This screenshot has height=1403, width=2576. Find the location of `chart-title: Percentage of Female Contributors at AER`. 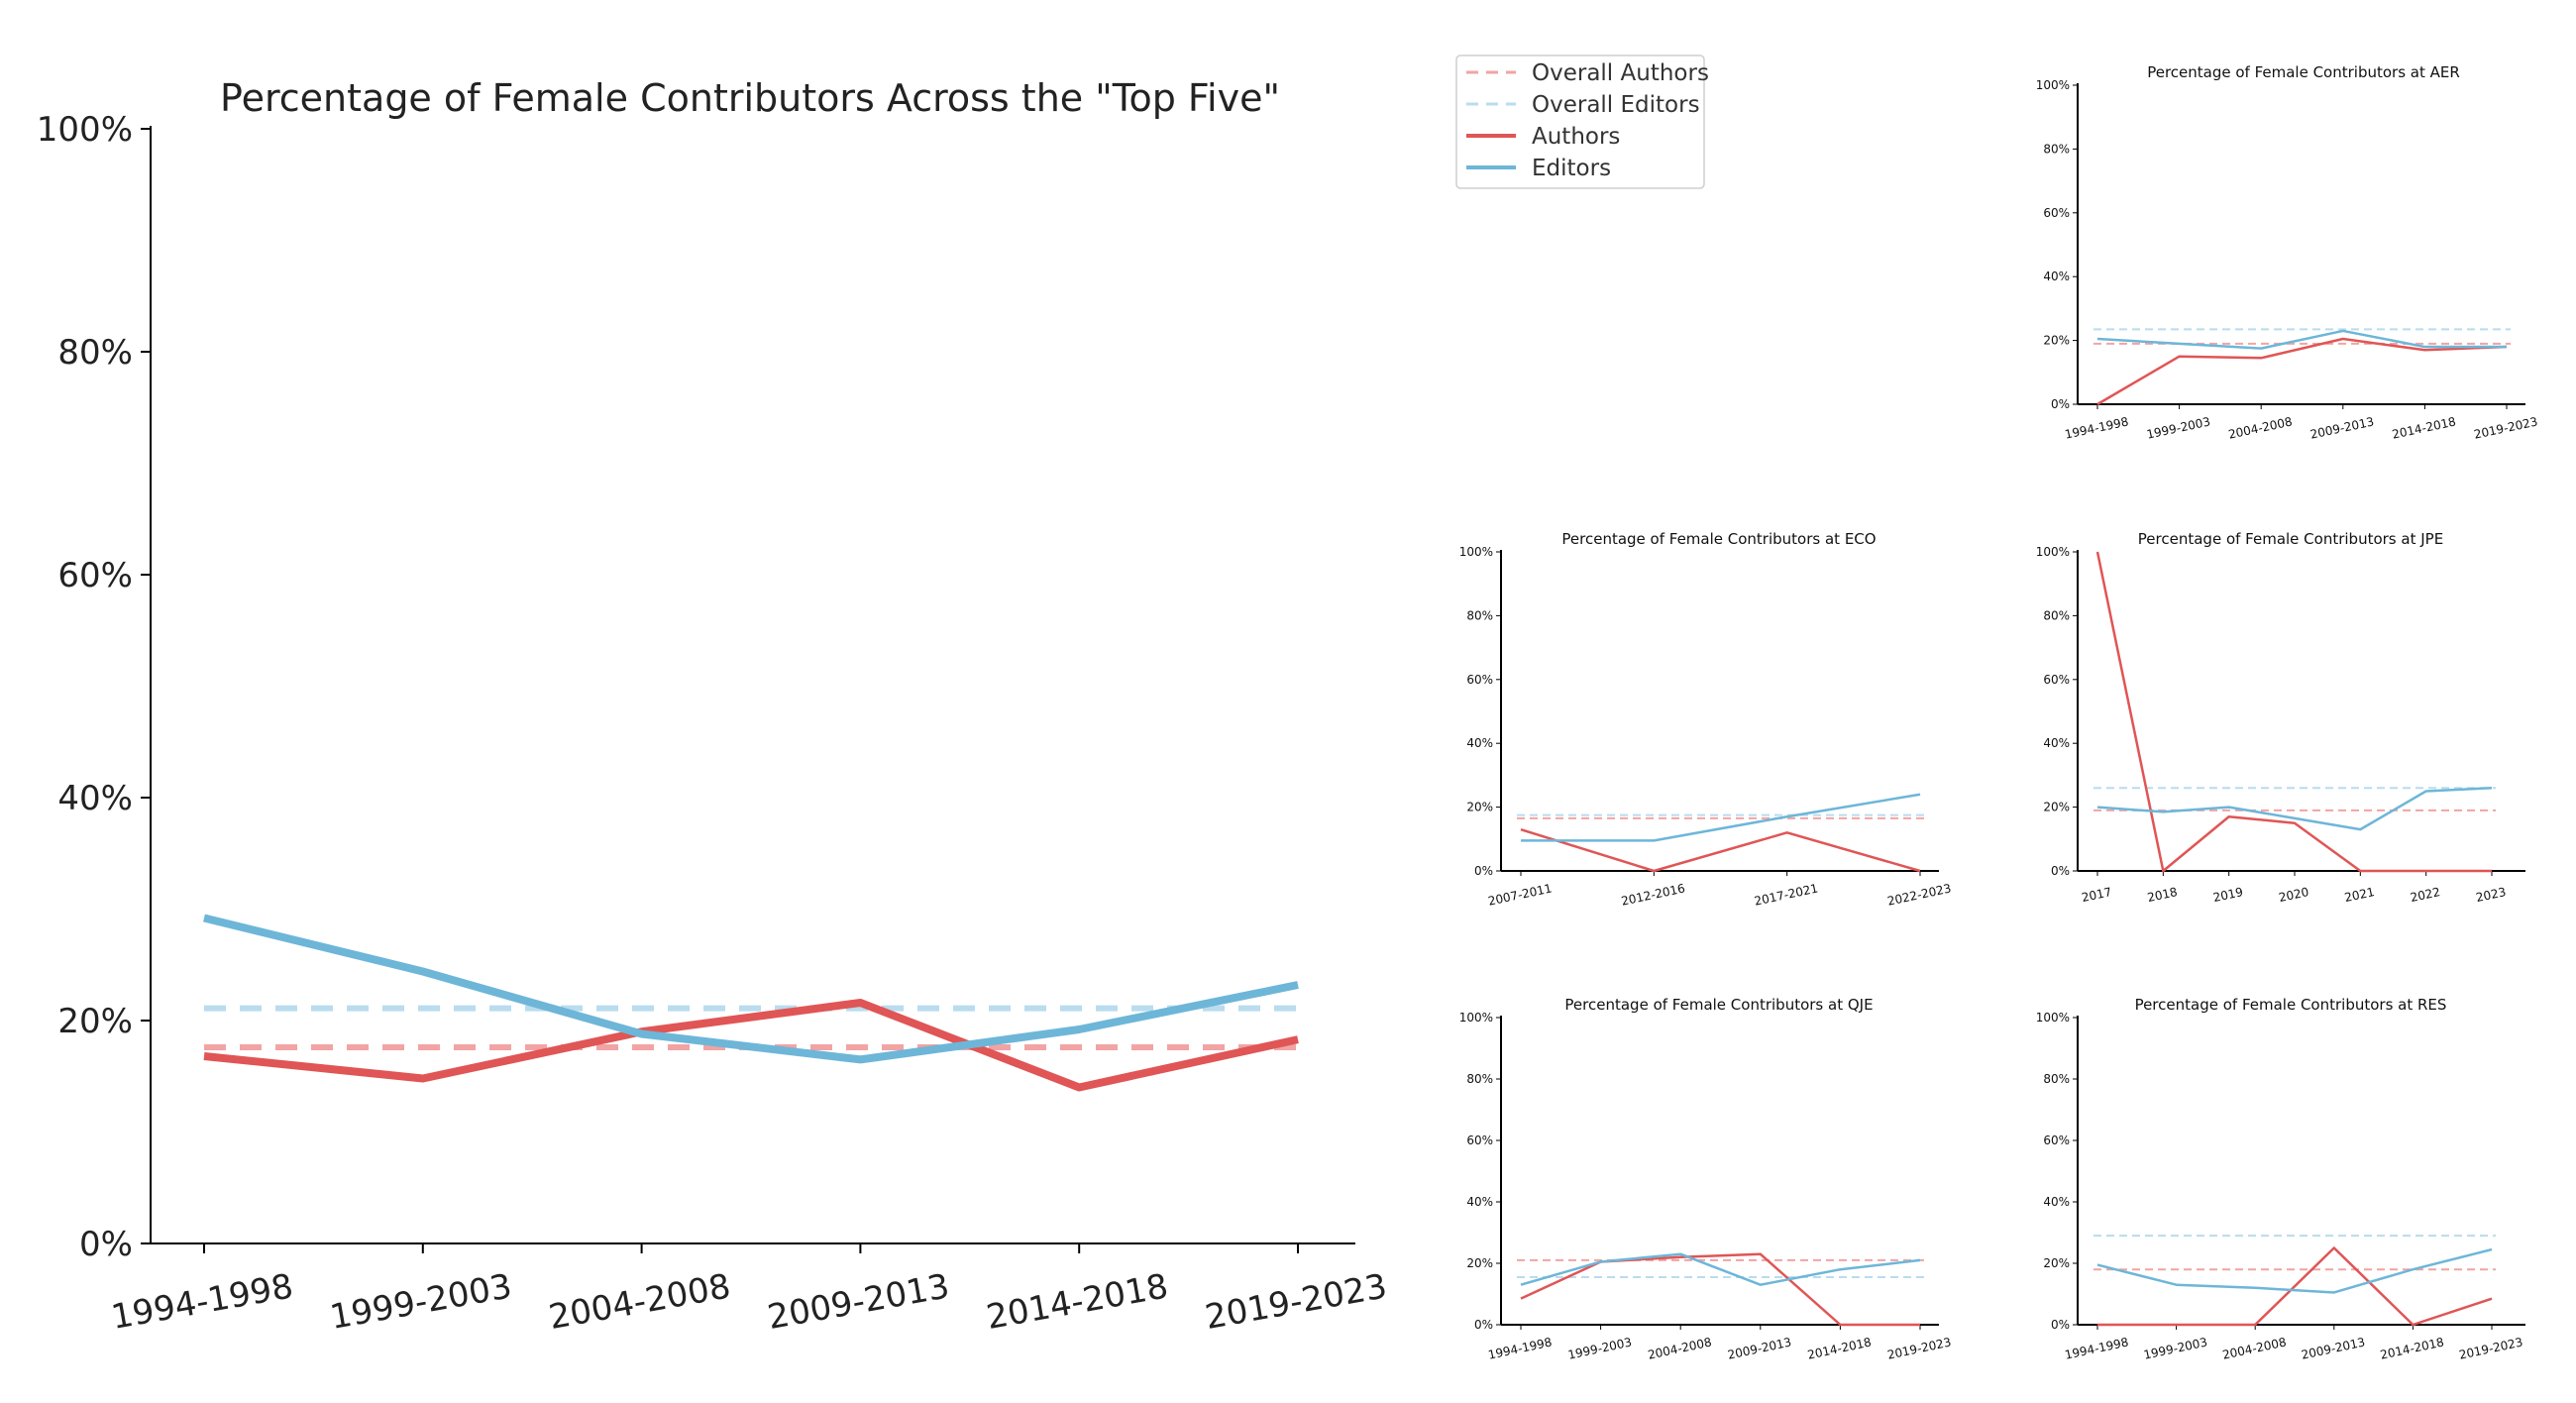

chart-title: Percentage of Female Contributors at AER is located at coordinates (2303, 72).